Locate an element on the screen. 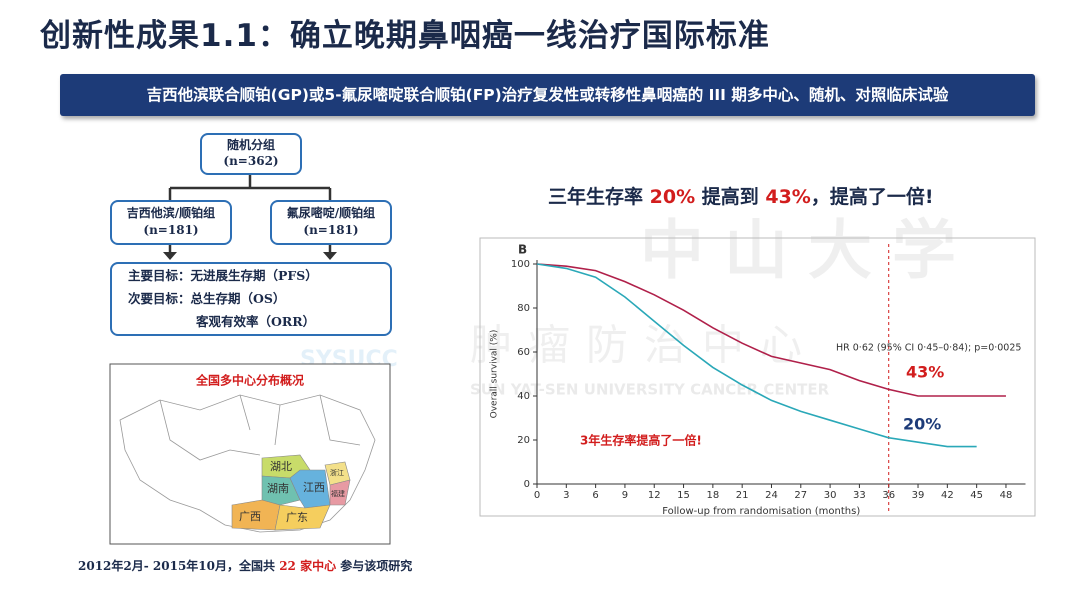 This screenshot has width=1080, height=607. watermark: 中山大学 is located at coordinates (808, 252).